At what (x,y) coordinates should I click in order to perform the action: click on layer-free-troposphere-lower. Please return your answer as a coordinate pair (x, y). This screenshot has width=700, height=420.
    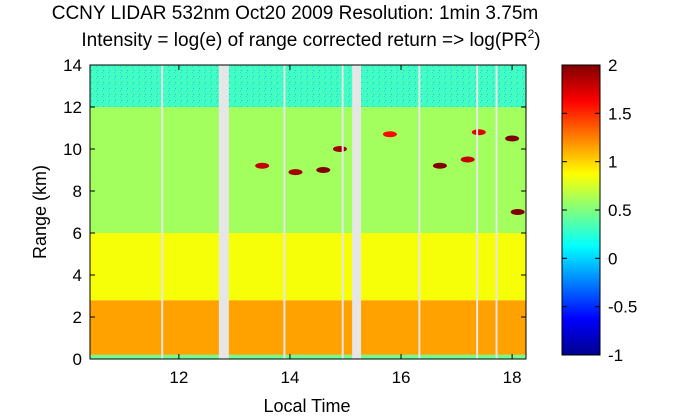
    Looking at the image, I should click on (308, 267).